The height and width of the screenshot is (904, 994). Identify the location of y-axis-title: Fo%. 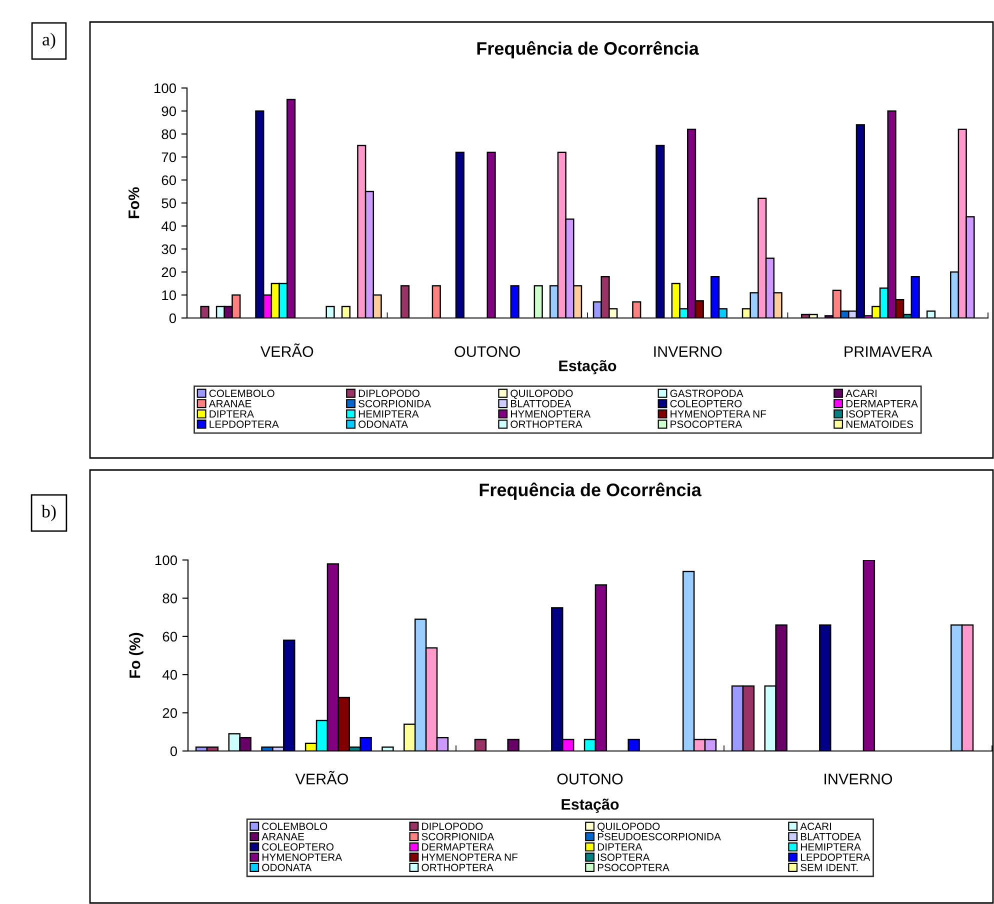
(134, 202).